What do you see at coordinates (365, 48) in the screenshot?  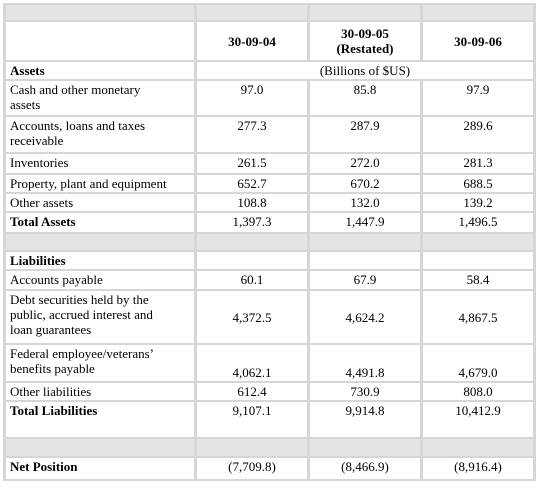 I see `column-note: (Restated)` at bounding box center [365, 48].